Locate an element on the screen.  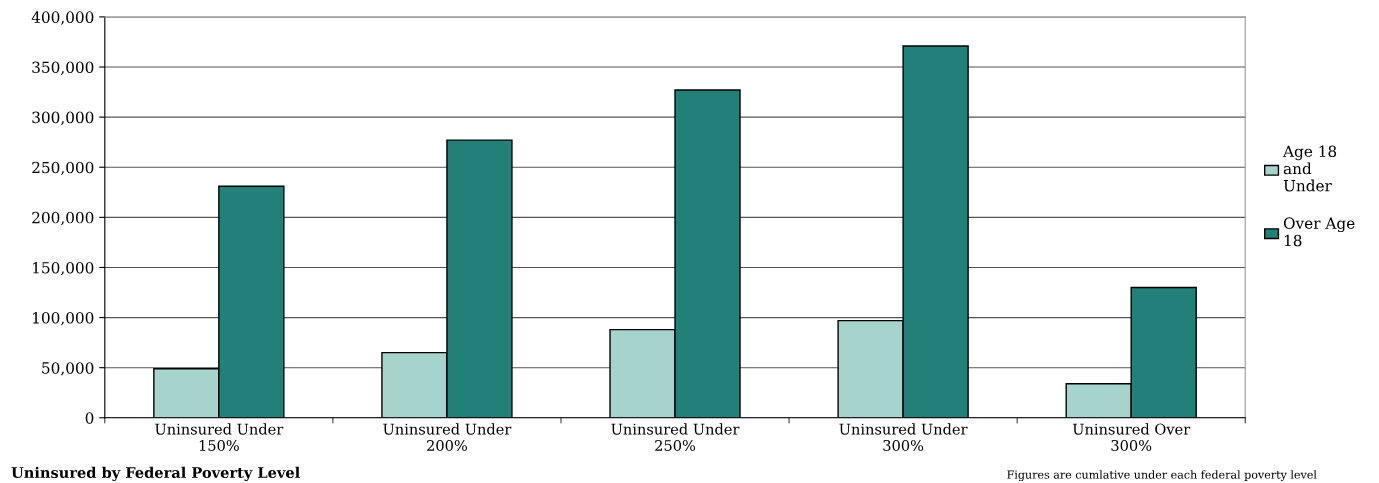
y-tick-label: 0 is located at coordinates (89, 418).